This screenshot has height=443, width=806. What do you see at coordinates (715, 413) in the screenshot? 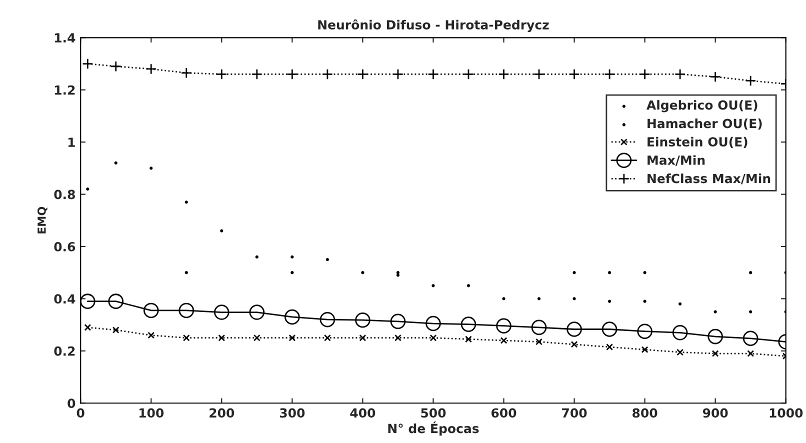
I see `x-tick-label: 900` at bounding box center [715, 413].